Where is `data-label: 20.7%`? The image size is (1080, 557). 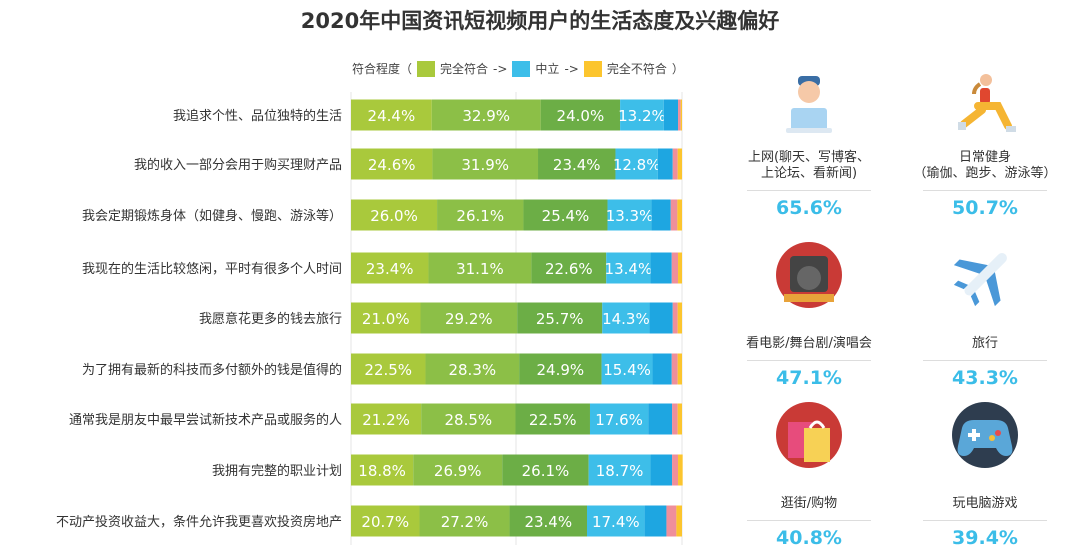 data-label: 20.7% is located at coordinates (385, 522).